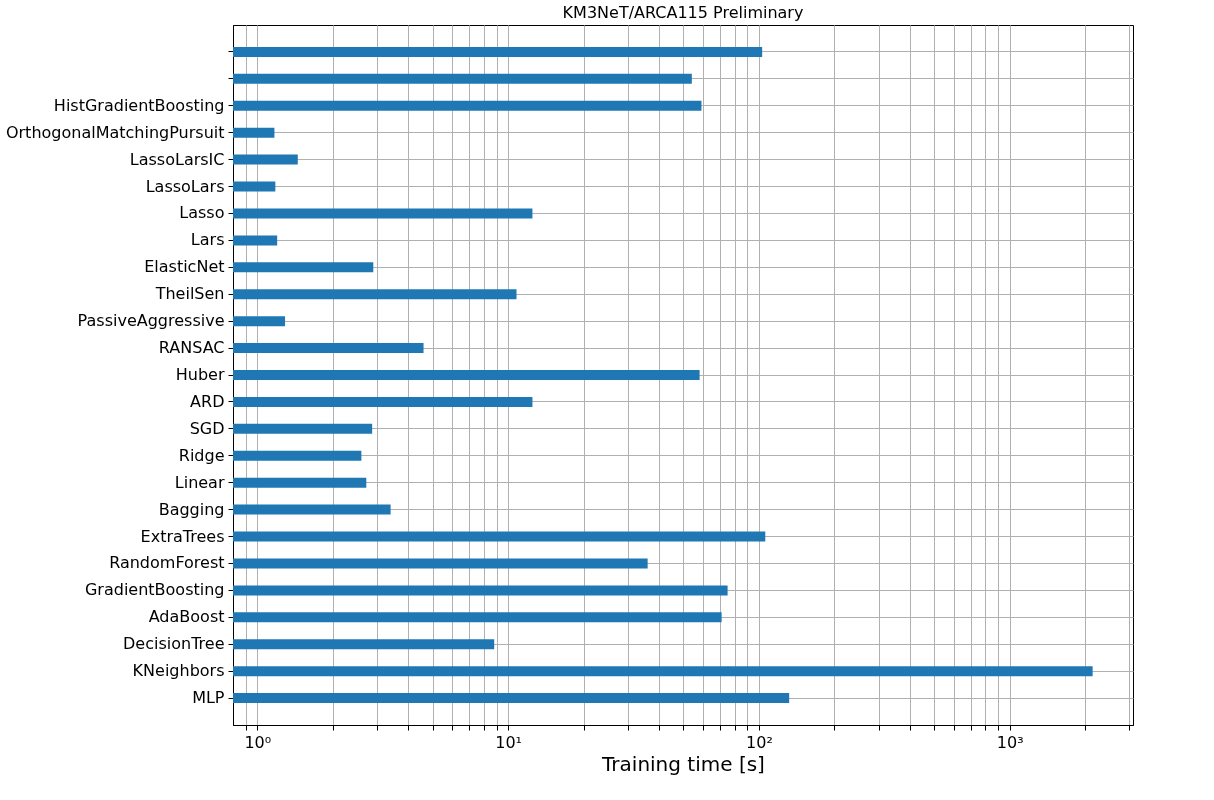  Describe the element at coordinates (207, 401) in the screenshot. I see `y-tick-label: ARD` at that location.